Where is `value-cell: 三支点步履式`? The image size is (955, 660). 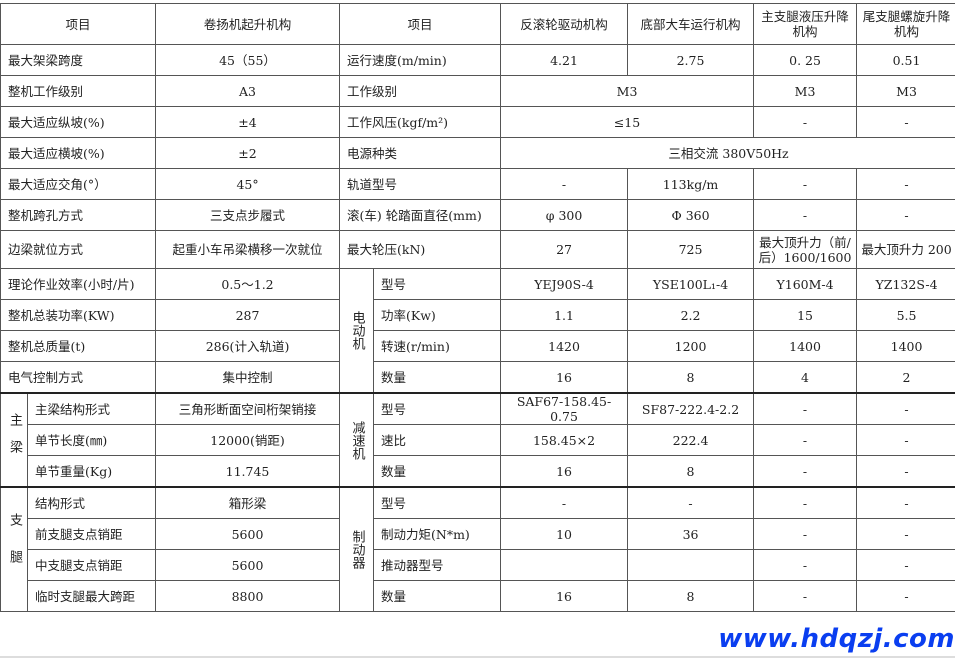
value-cell: 三支点步履式 is located at coordinates (248, 215).